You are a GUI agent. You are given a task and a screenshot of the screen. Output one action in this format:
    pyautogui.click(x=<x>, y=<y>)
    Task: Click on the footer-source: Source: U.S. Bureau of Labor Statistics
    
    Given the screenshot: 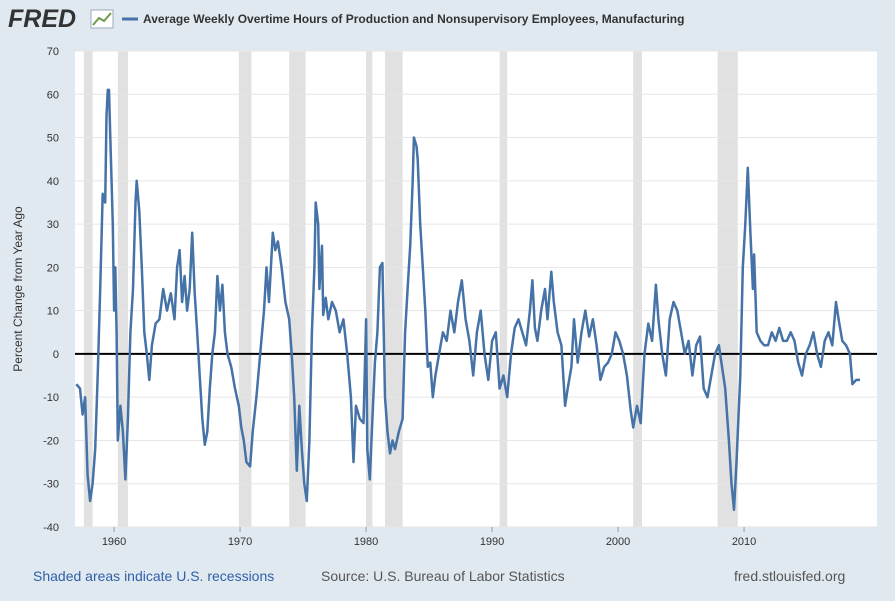 What is the action you would take?
    pyautogui.click(x=443, y=576)
    